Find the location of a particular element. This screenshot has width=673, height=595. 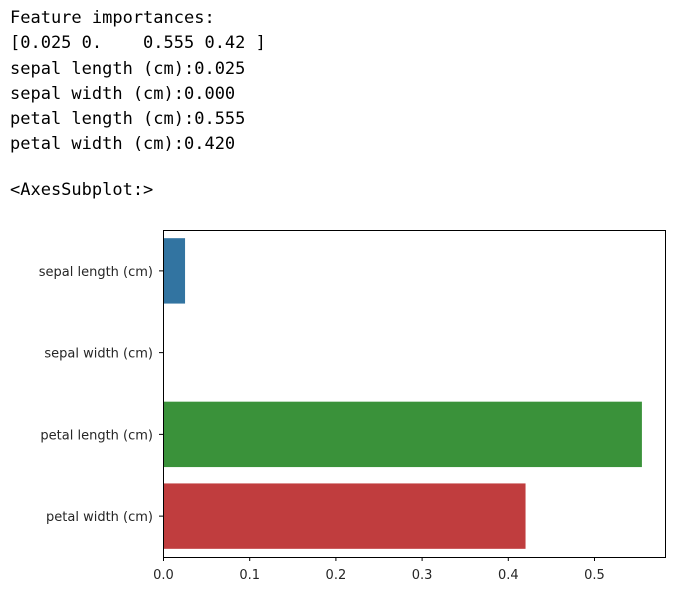

x-tick-label: 0.5 is located at coordinates (594, 575).